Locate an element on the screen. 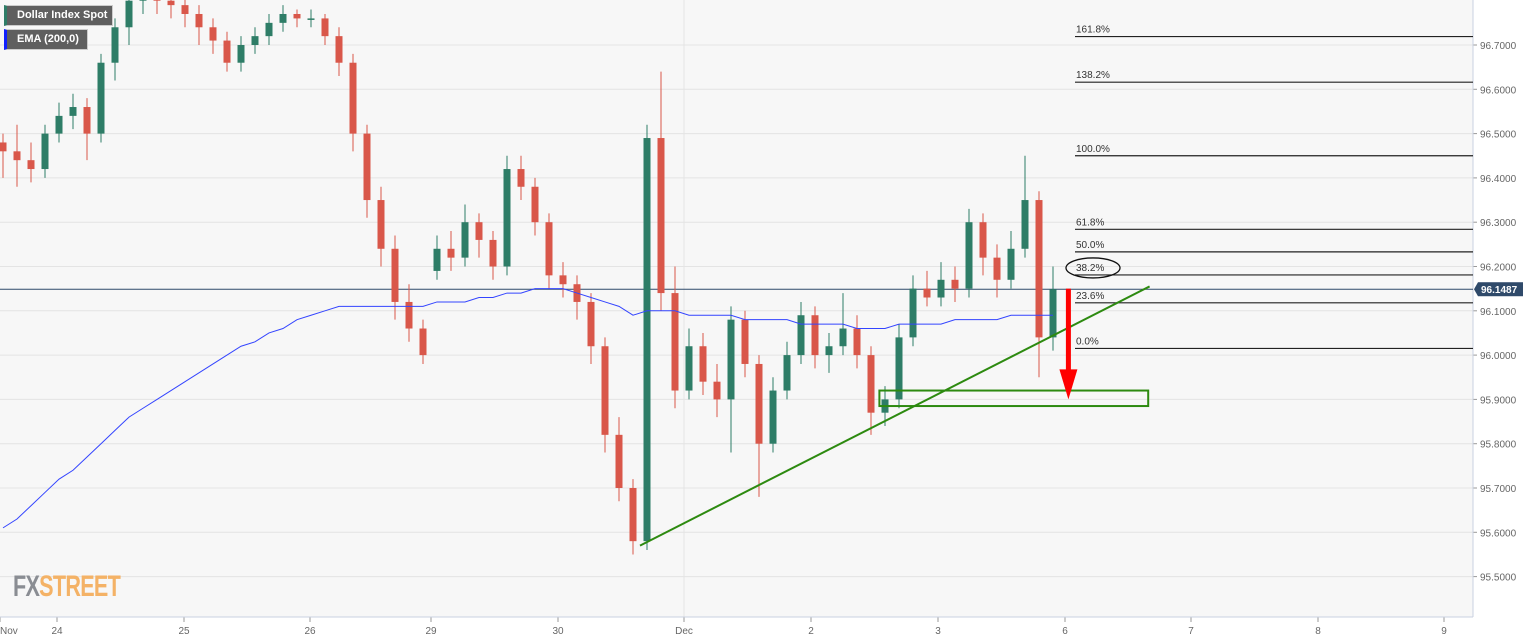  price-label-bg is located at coordinates (1500, 289).